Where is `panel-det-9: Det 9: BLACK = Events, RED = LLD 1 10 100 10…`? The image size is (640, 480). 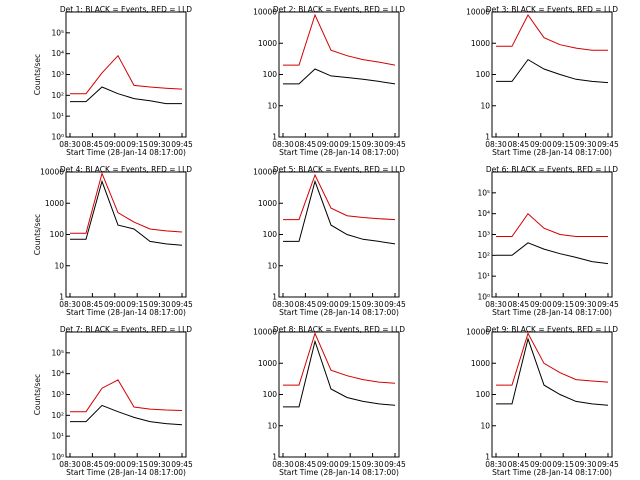 panel-det-9: Det 9: BLACK = Events, RED = LLD 1 10 100 10… is located at coordinates (542, 401).